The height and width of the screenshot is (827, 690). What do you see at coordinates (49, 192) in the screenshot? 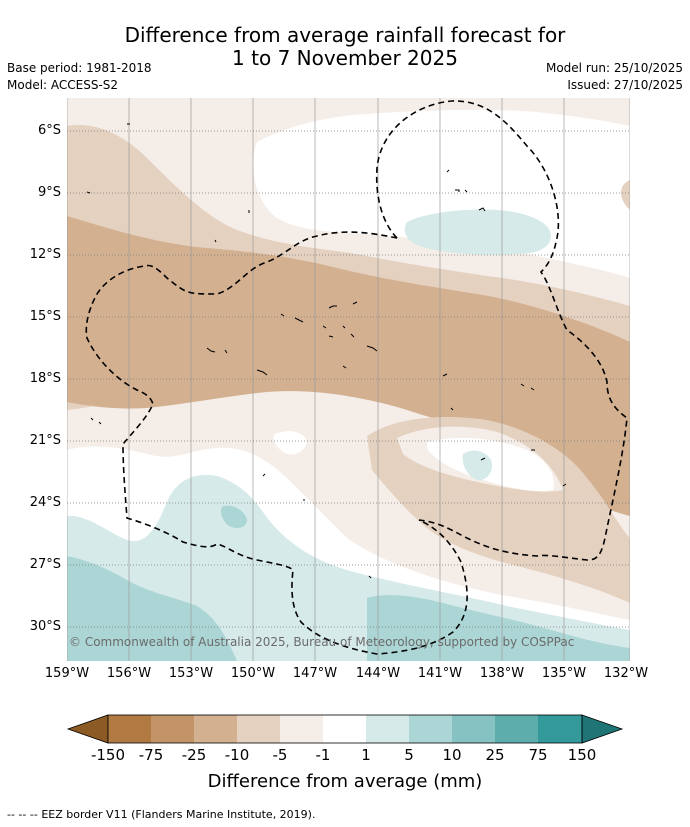
I see `lat-label: 9°S` at bounding box center [49, 192].